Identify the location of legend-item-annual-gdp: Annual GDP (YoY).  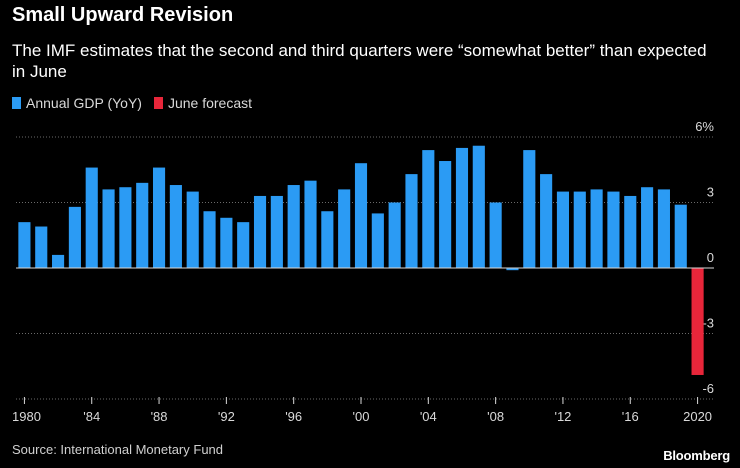
(77, 103).